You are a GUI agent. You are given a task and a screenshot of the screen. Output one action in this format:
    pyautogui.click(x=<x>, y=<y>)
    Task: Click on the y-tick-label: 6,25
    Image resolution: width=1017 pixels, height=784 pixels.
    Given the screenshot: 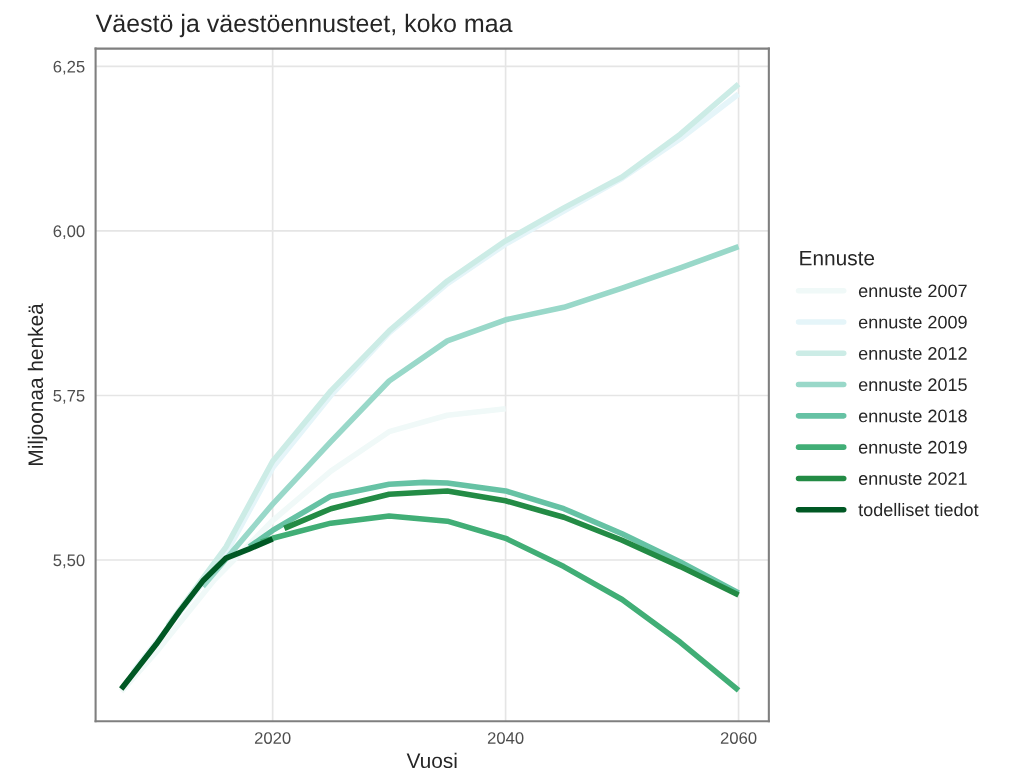 What is the action you would take?
    pyautogui.click(x=69, y=67)
    